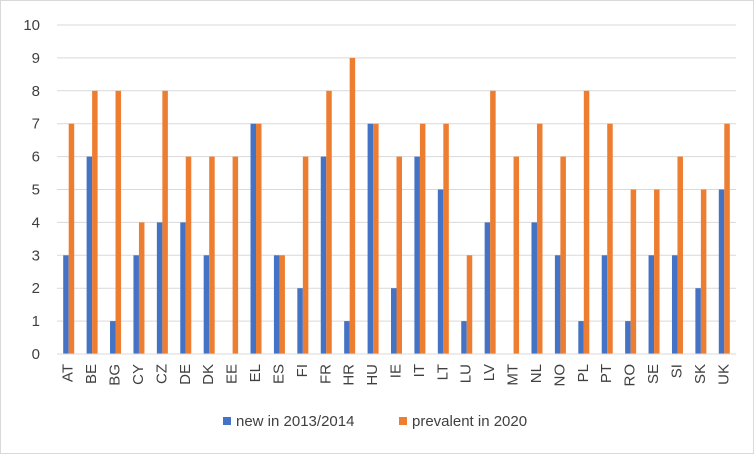  I want to click on x-tick-label: LV, so click(489, 372).